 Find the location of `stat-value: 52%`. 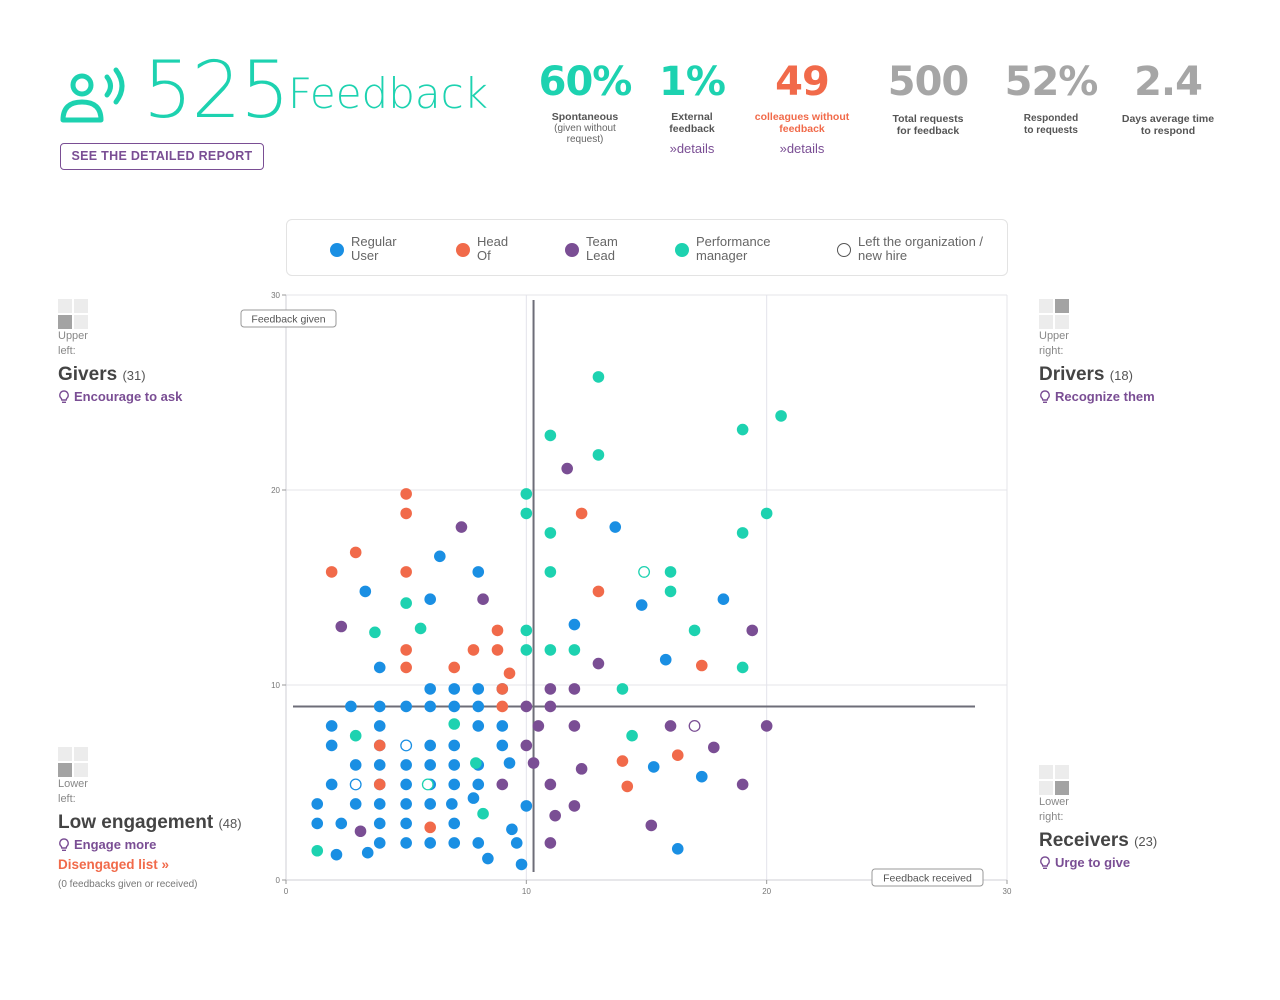

stat-value: 52% is located at coordinates (1051, 82).